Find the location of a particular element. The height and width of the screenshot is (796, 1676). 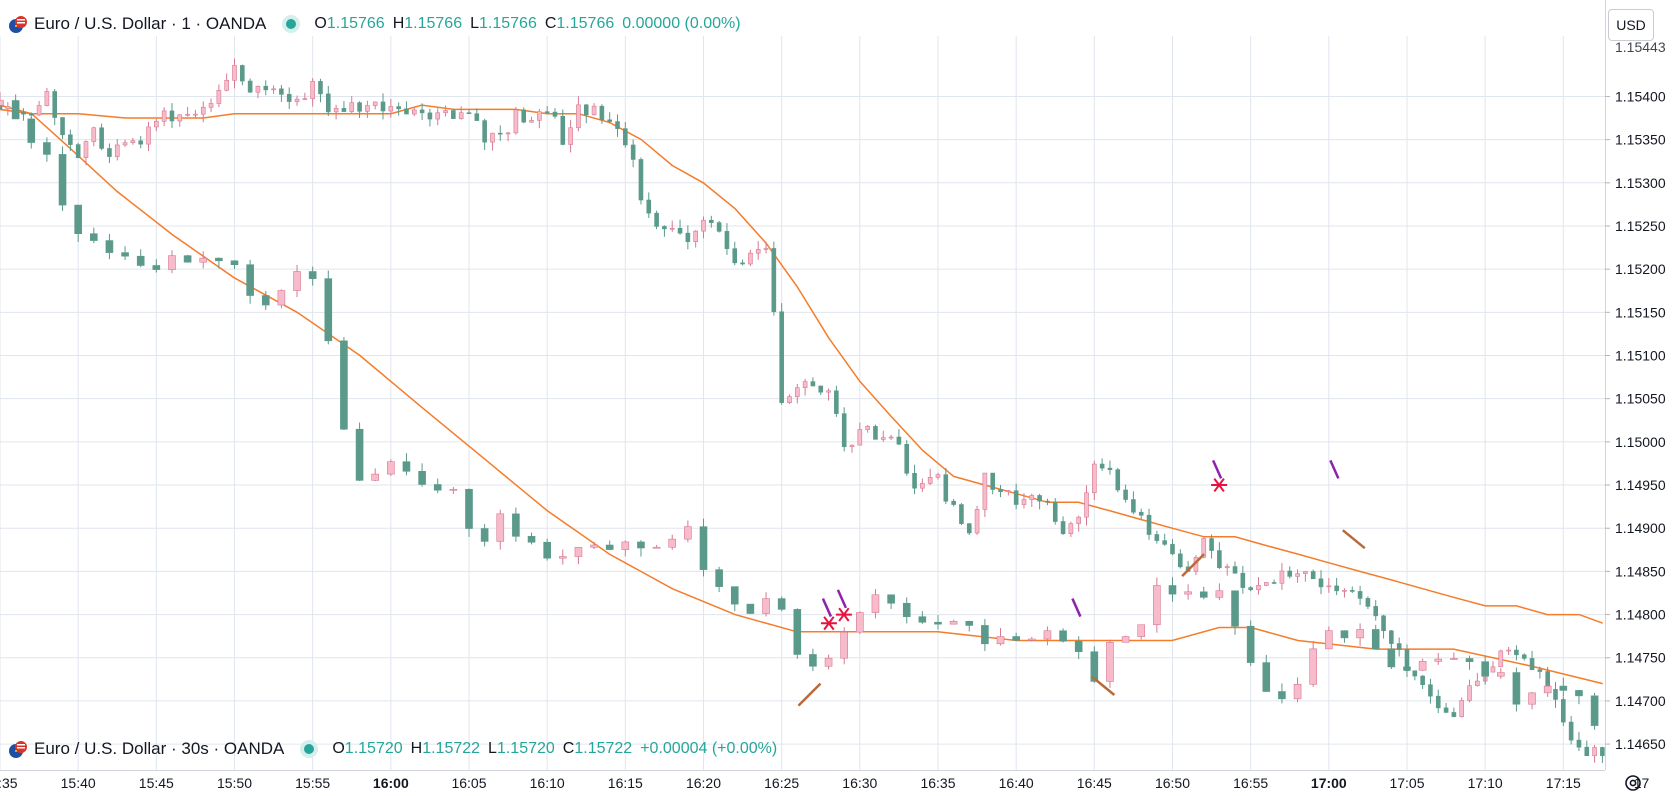

price-tick-label: 1.14800 is located at coordinates (1640, 615).